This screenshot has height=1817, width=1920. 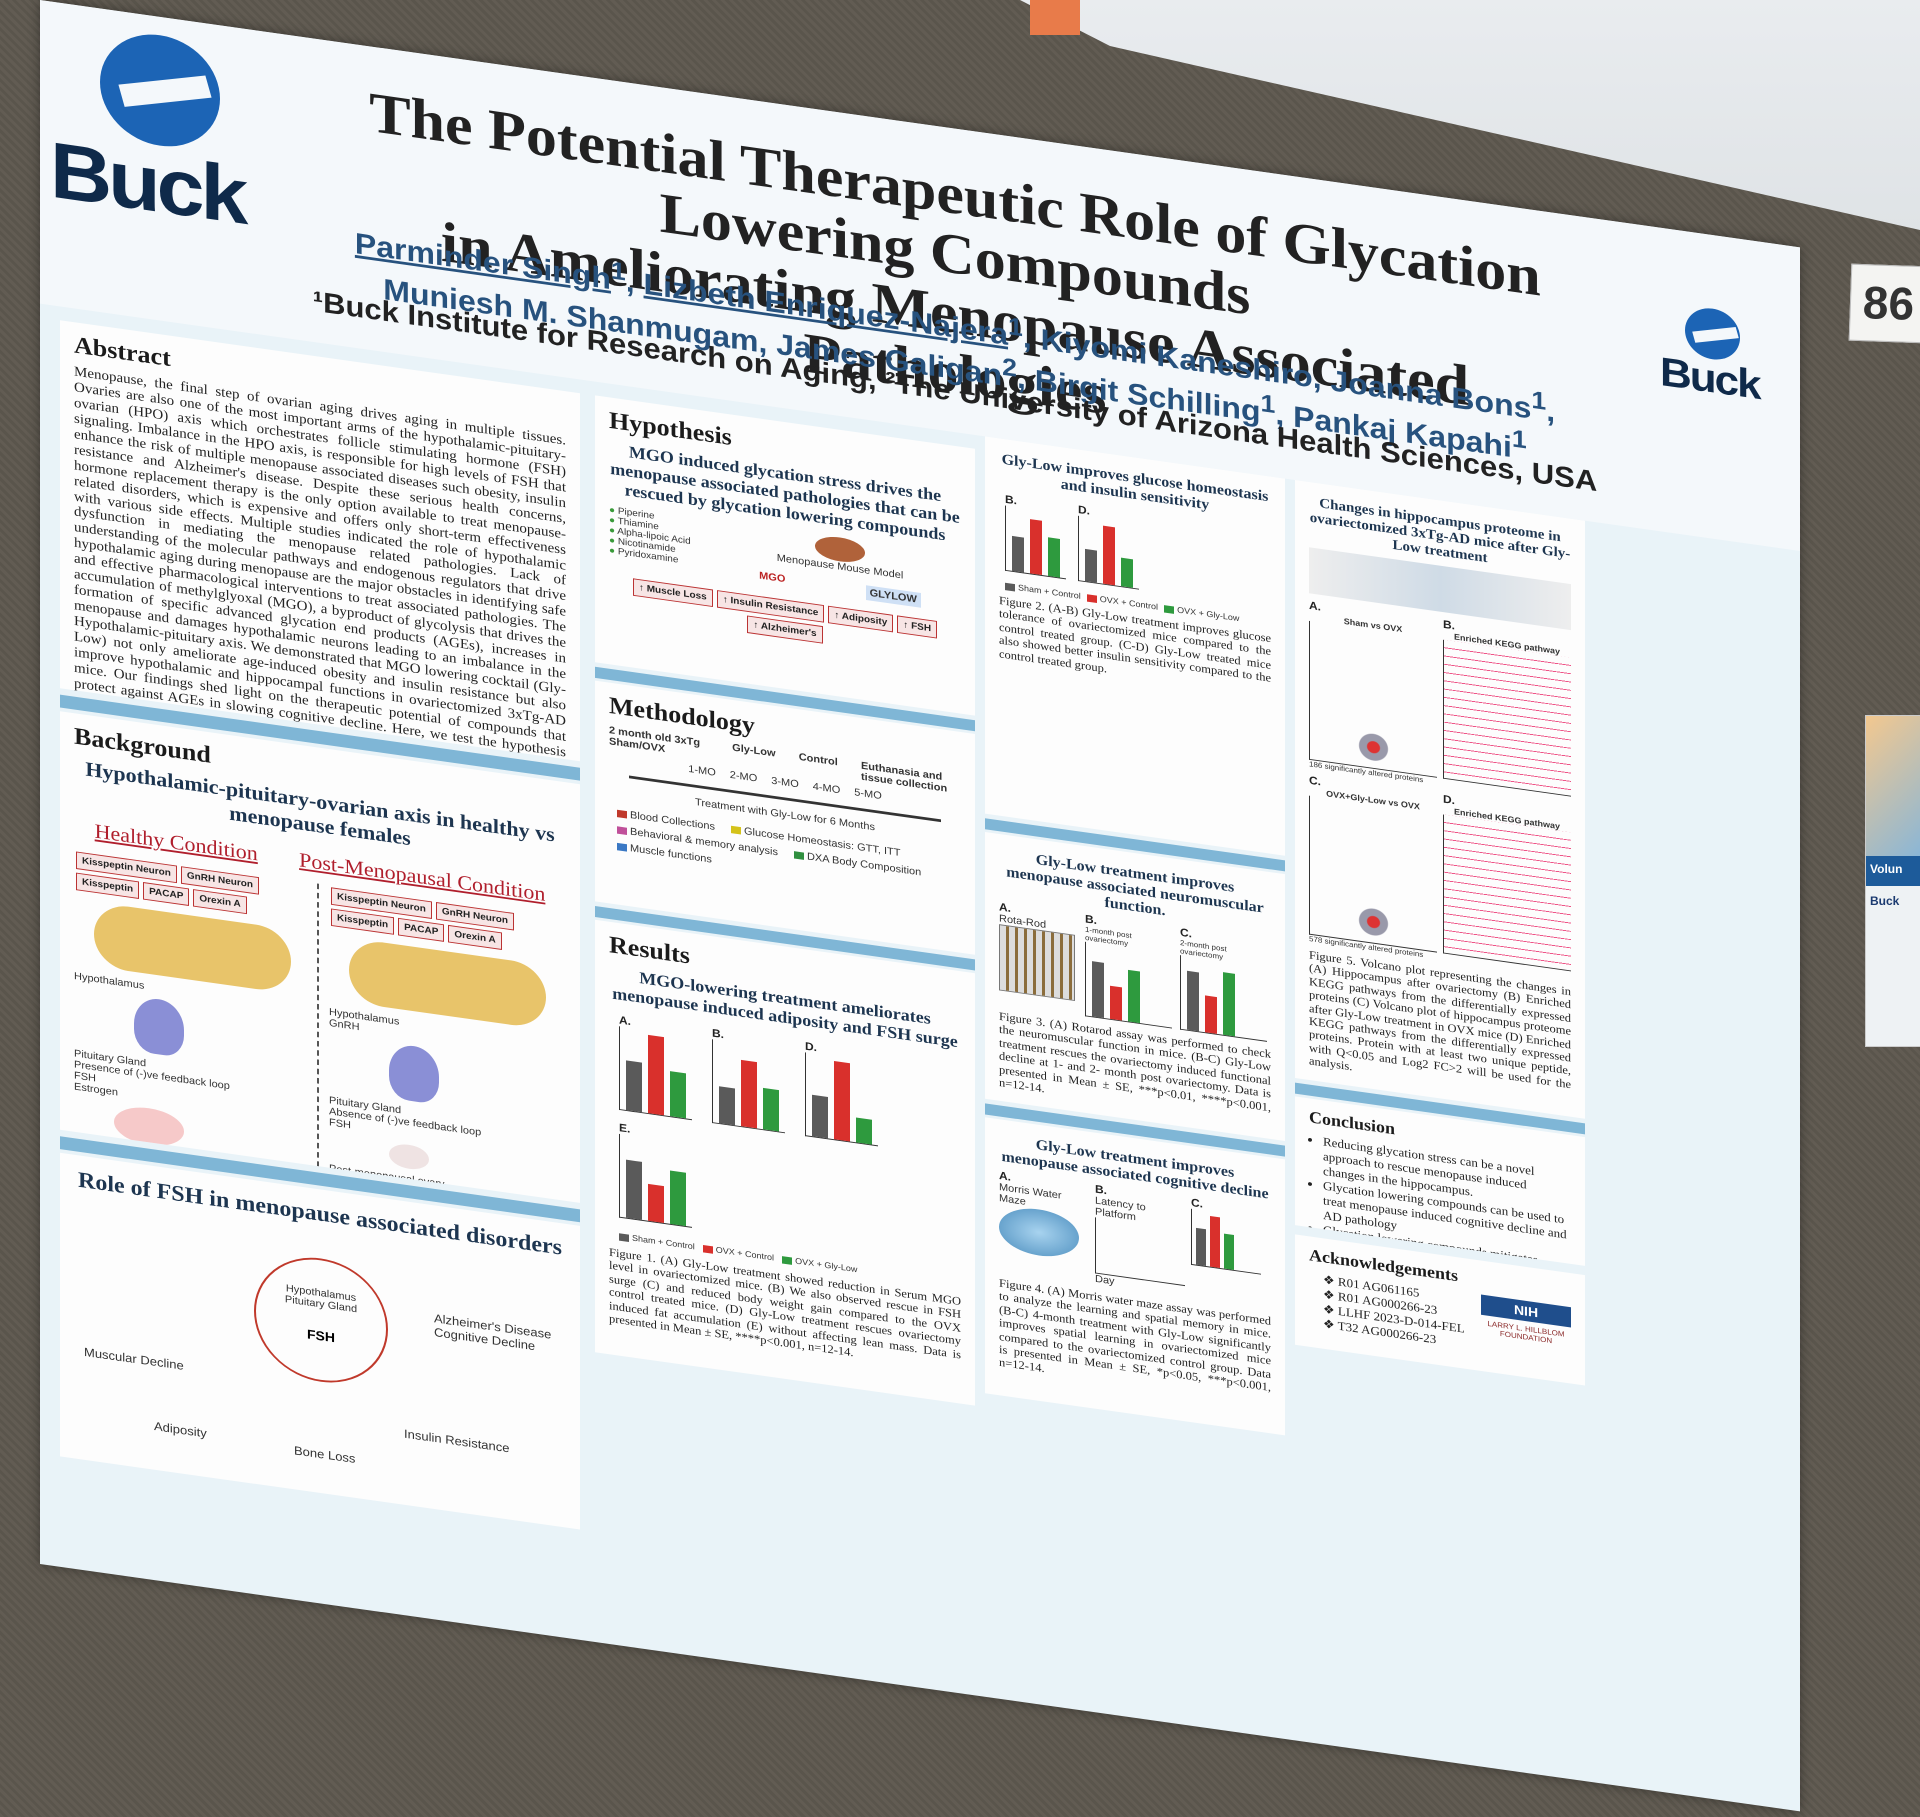 What do you see at coordinates (1009, 367) in the screenshot?
I see `author-affiliation-mark: 2` at bounding box center [1009, 367].